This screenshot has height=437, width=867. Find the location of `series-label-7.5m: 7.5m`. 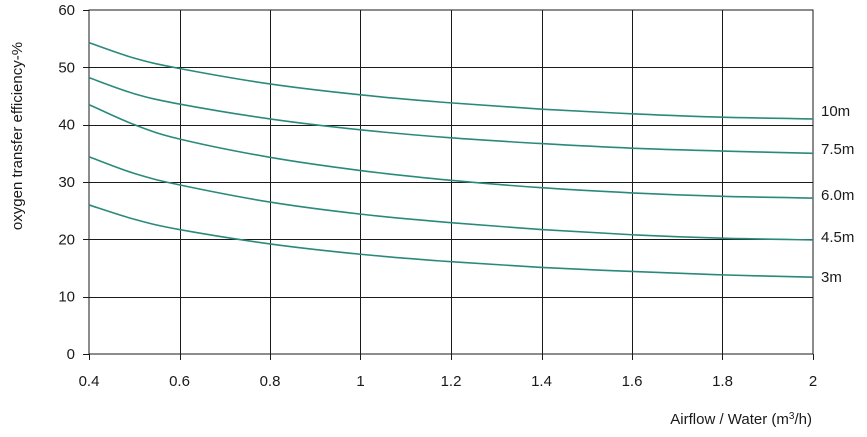

series-label-7.5m: 7.5m is located at coordinates (837, 149).